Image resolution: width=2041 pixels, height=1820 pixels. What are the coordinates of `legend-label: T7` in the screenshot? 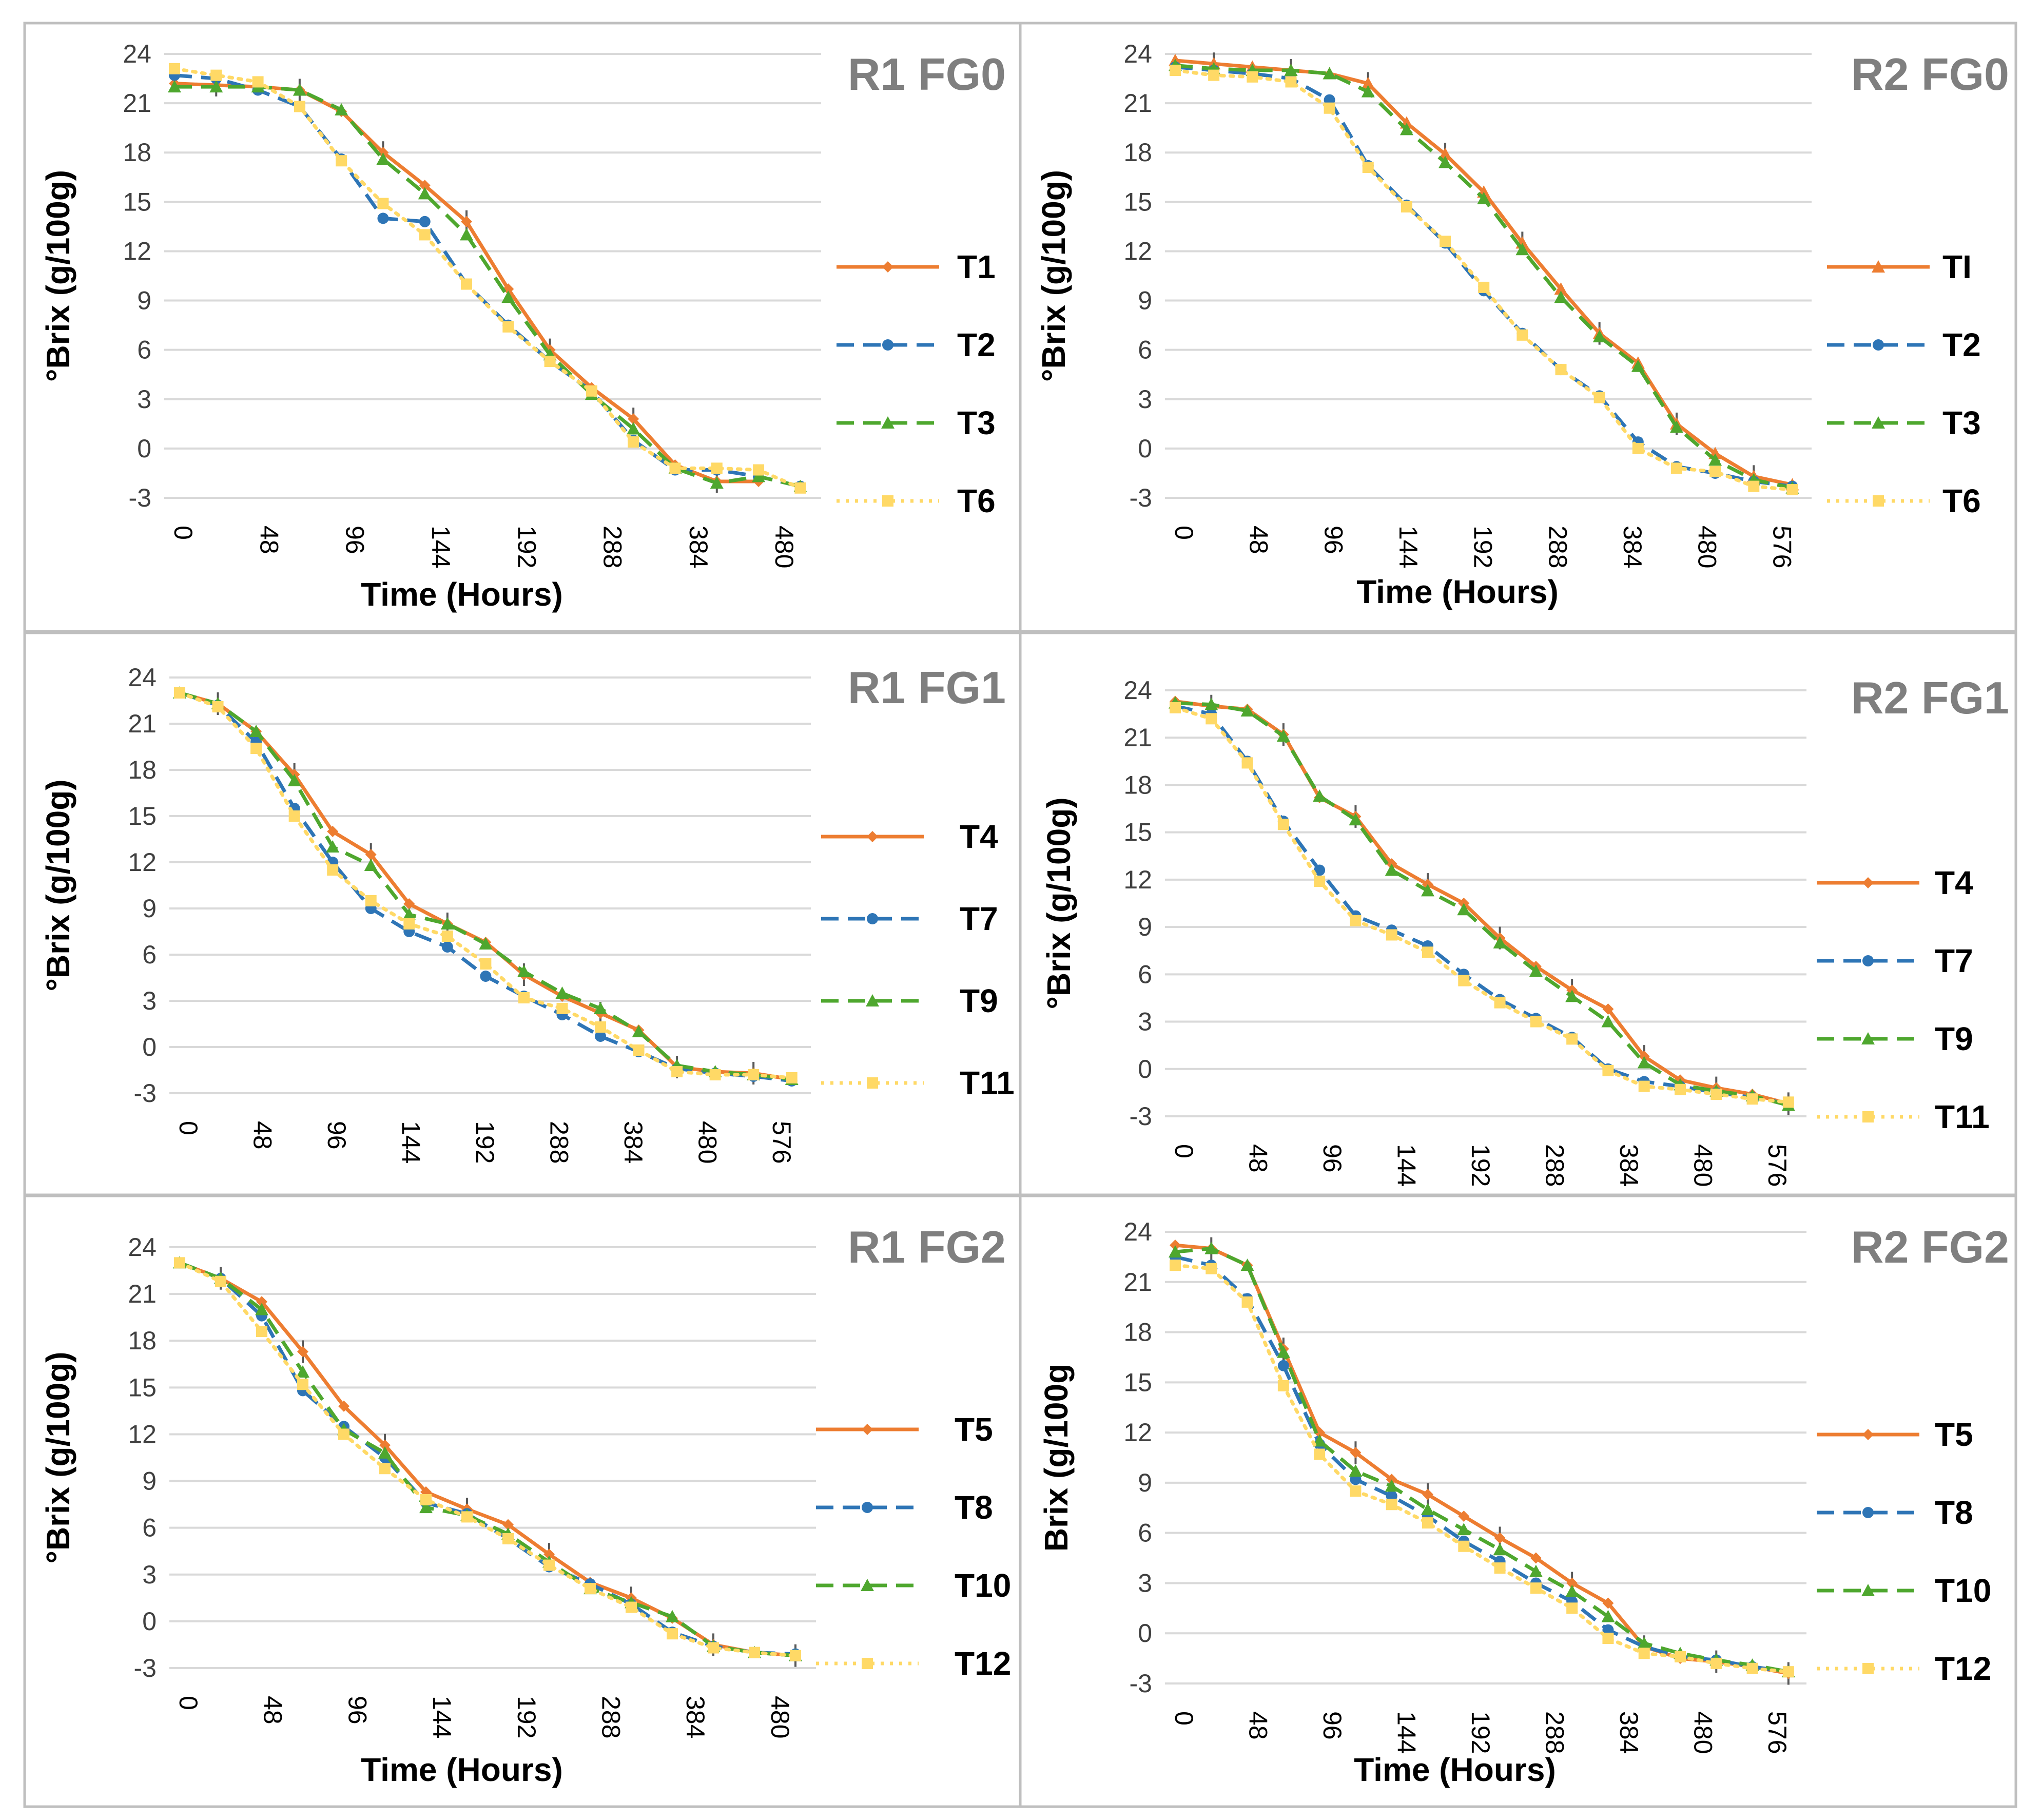 It's located at (979, 919).